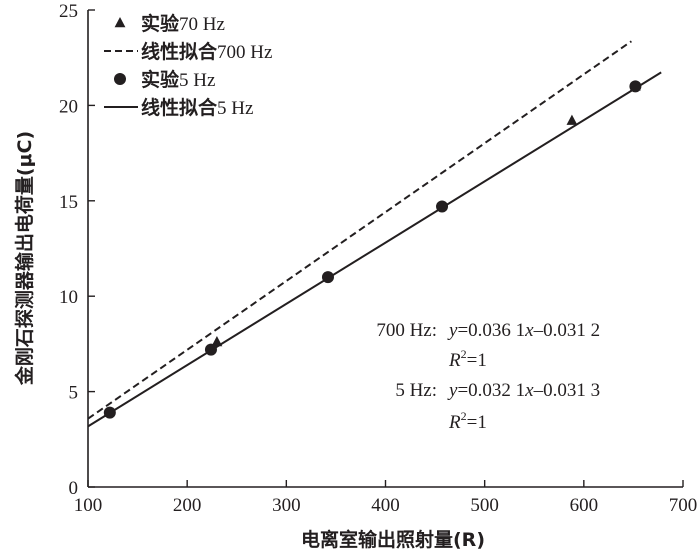  I want to click on annotation-5hz-label: 5 Hz:, so click(416, 390).